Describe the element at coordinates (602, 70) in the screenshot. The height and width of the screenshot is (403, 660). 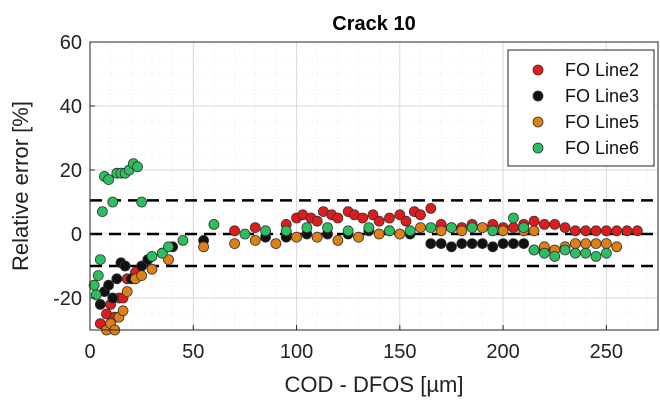
I see `legend-label: FO Line2` at that location.